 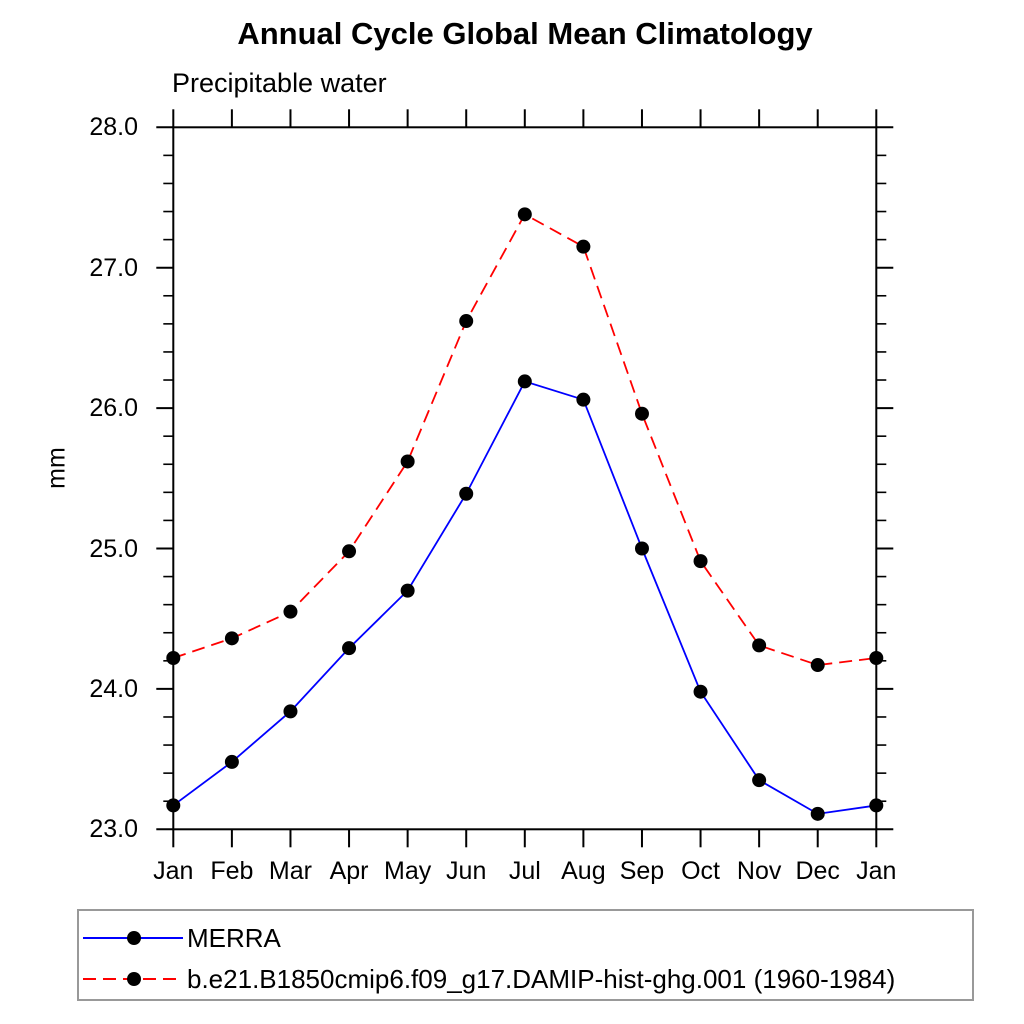 I want to click on y-tick-label: 28.0, so click(x=113, y=127).